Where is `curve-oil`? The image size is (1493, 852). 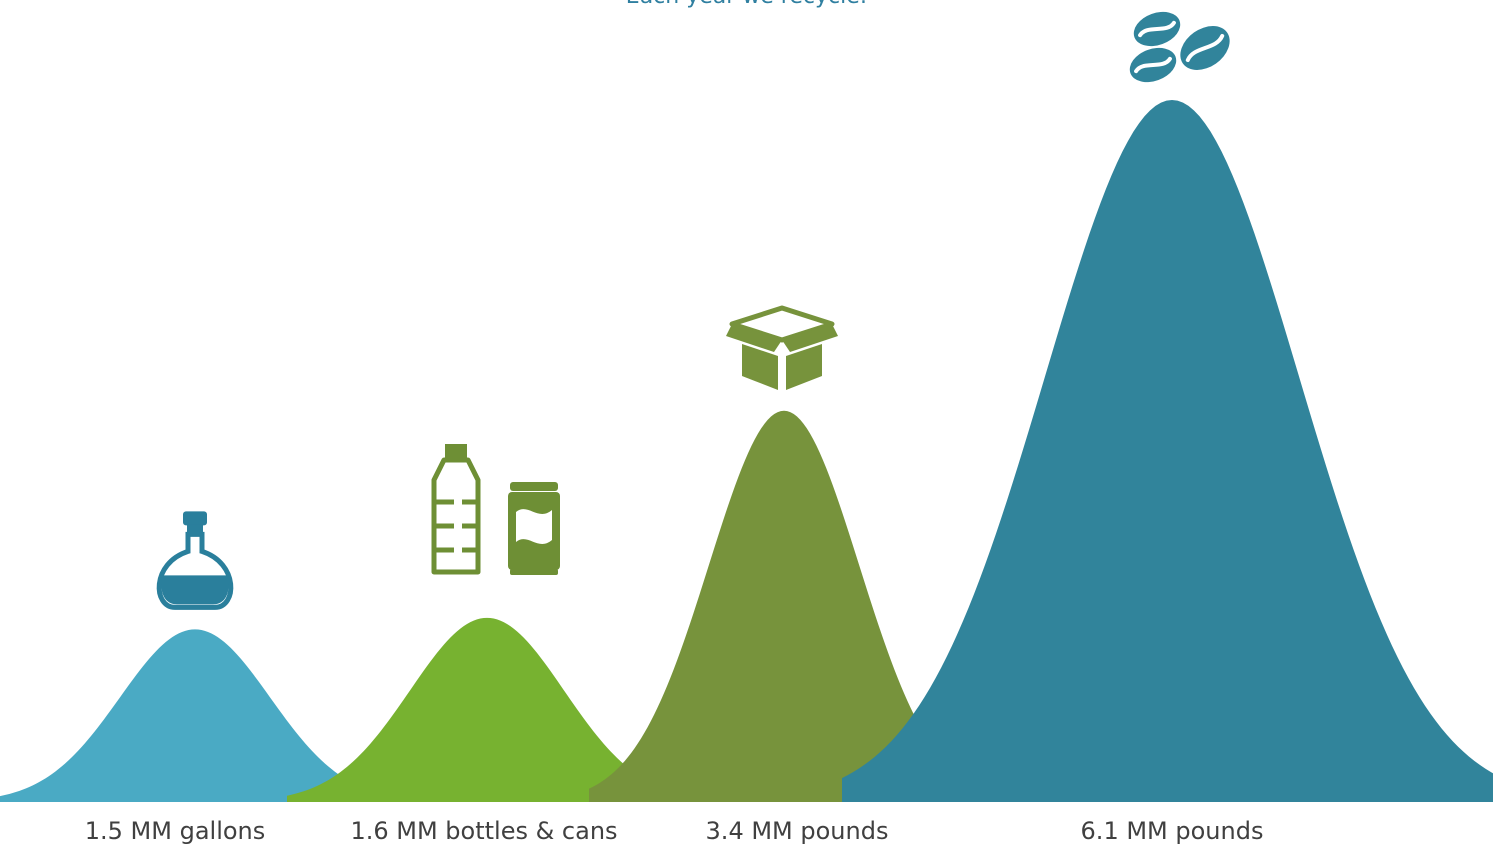
curve-oil is located at coordinates (195, 715).